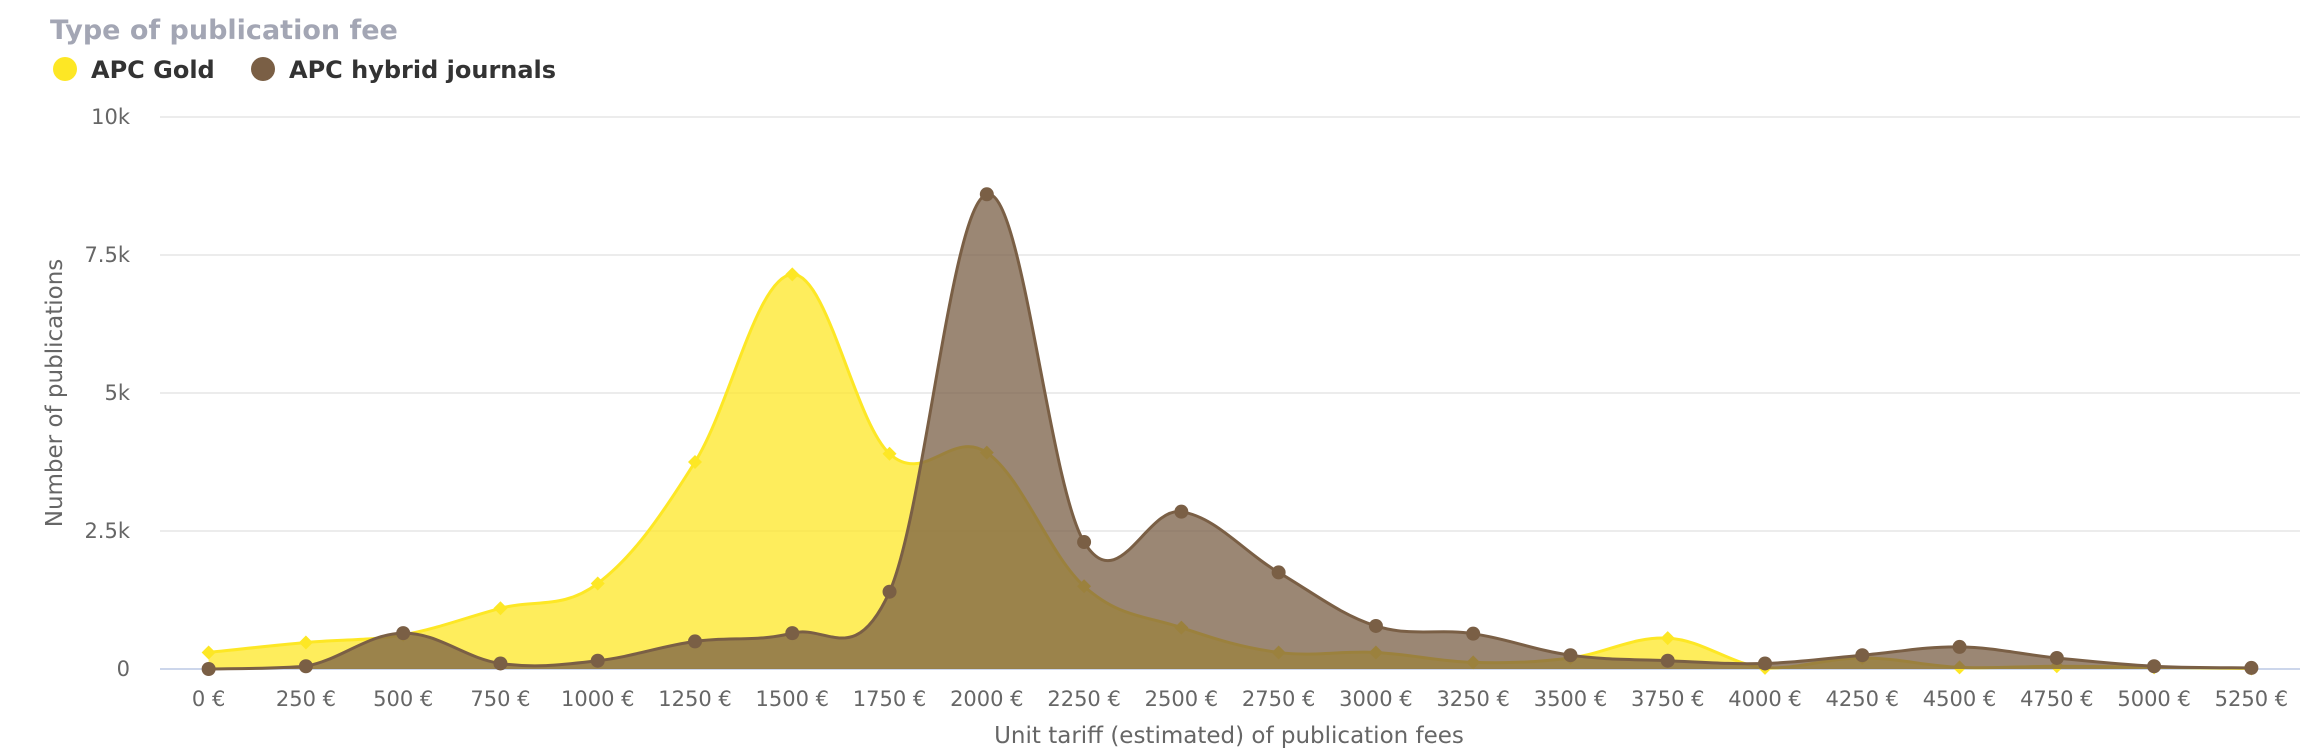  Describe the element at coordinates (403, 699) in the screenshot. I see `x-tick-label: 500 €` at that location.